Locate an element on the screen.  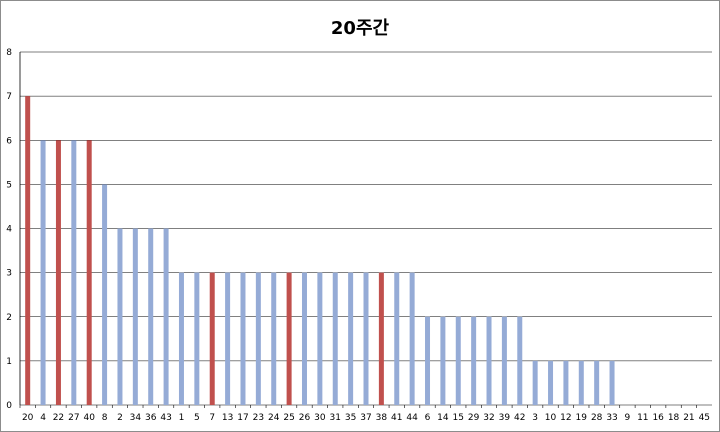
x-tick-label: 33 is located at coordinates (611, 418).